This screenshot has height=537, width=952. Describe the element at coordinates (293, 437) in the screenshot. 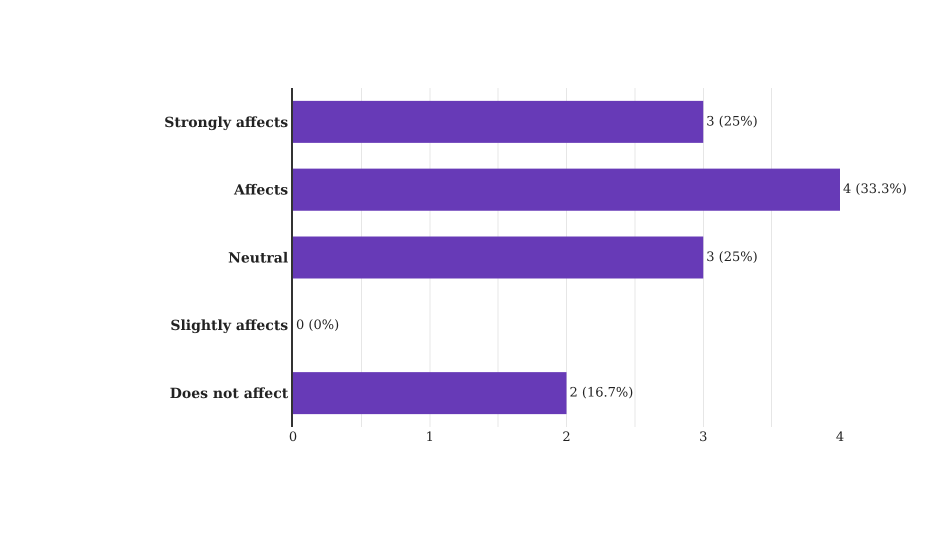

I see `x-tick-label: 0` at that location.